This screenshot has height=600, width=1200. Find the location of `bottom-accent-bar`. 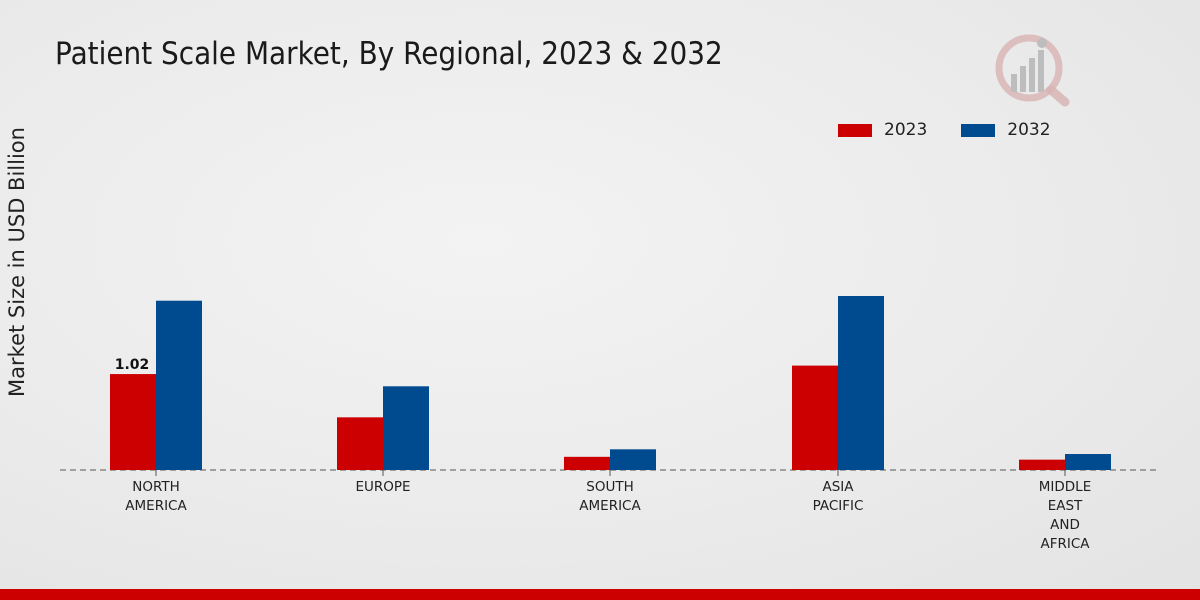

bottom-accent-bar is located at coordinates (600, 594).